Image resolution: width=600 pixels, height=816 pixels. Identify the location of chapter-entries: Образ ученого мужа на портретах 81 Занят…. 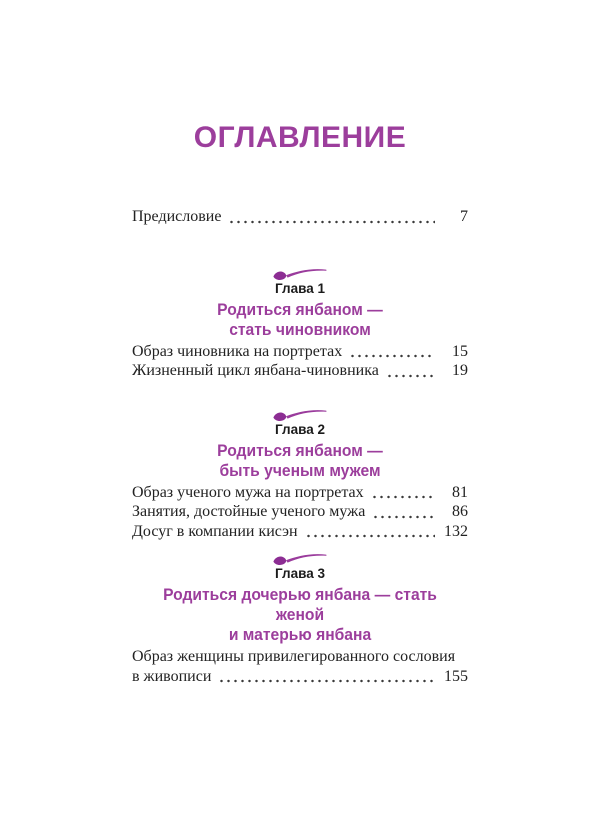
(300, 512).